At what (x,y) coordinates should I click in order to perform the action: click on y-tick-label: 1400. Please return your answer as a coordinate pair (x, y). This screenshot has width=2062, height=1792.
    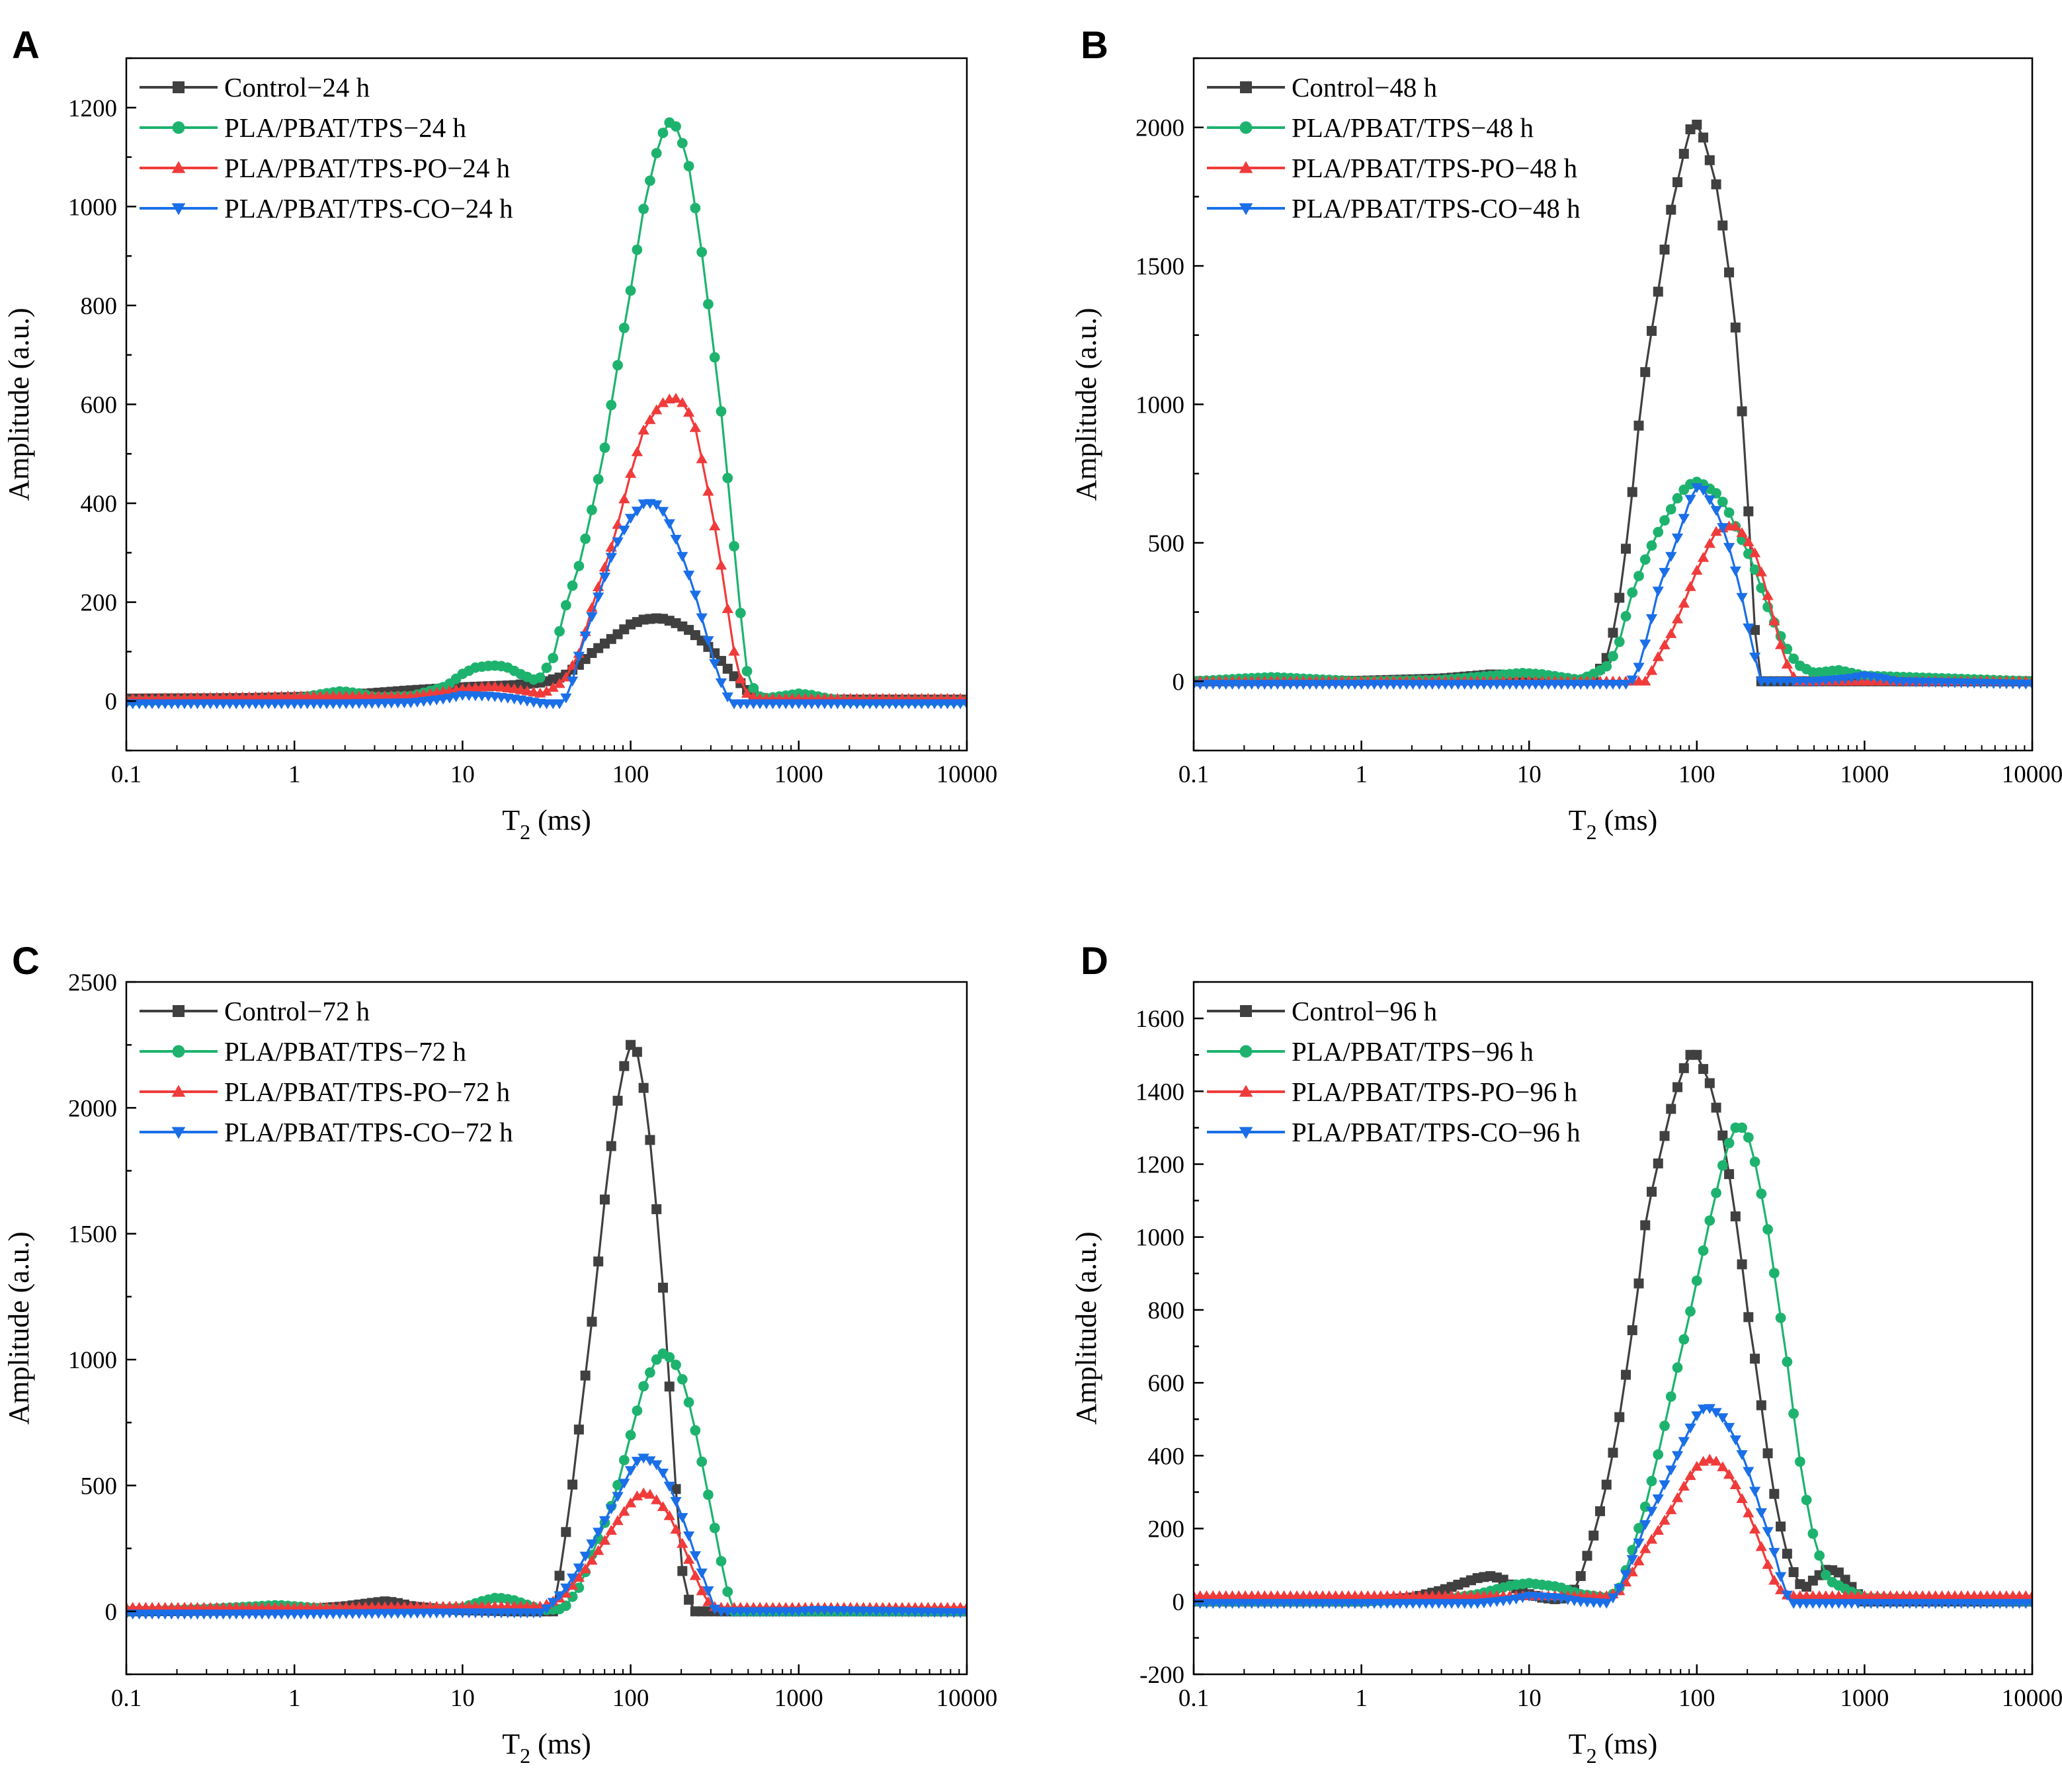
    Looking at the image, I should click on (1159, 1093).